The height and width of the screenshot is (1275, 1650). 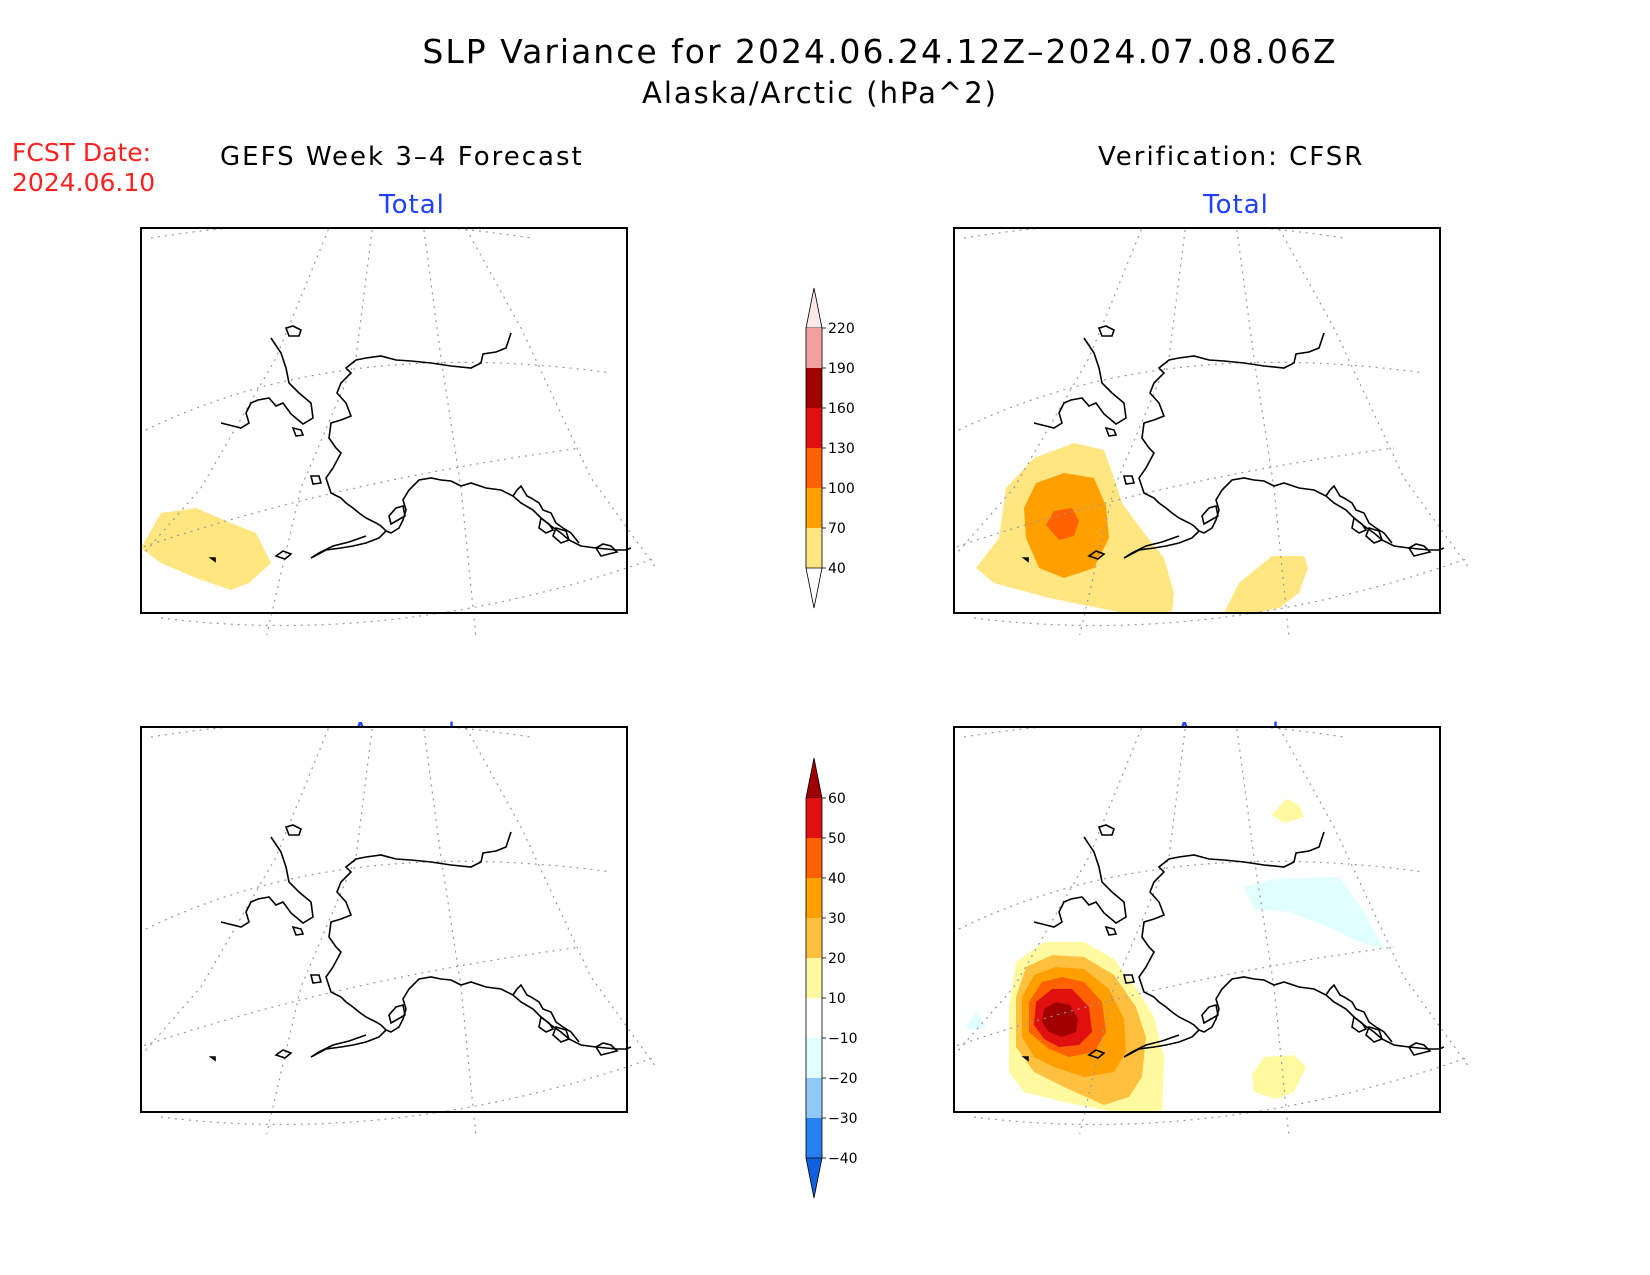 What do you see at coordinates (843, 1039) in the screenshot?
I see `anomaly-colorbar-tick-label: −10` at bounding box center [843, 1039].